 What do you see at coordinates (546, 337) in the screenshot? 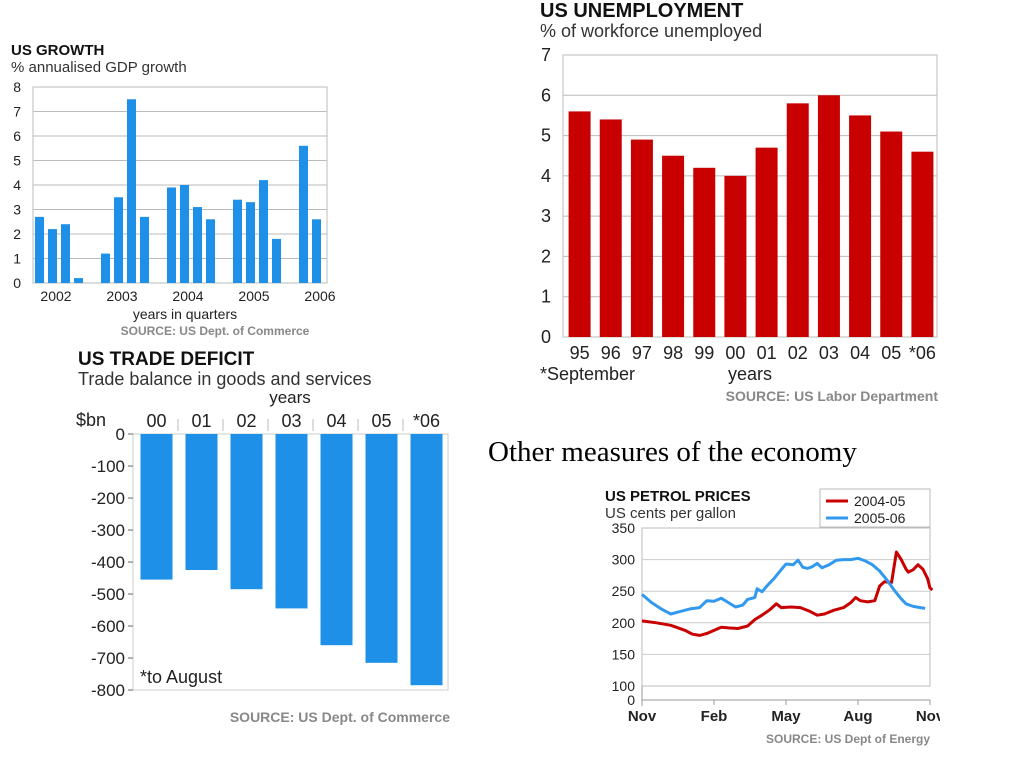
I see `unemployment-ytick-label: 0` at bounding box center [546, 337].